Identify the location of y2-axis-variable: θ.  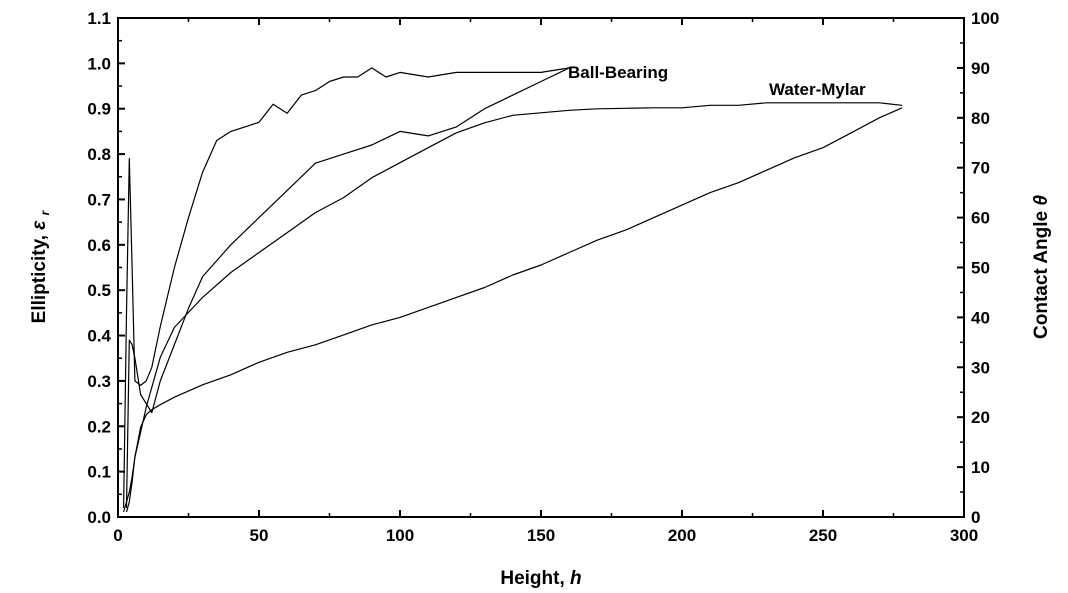
(1041, 200).